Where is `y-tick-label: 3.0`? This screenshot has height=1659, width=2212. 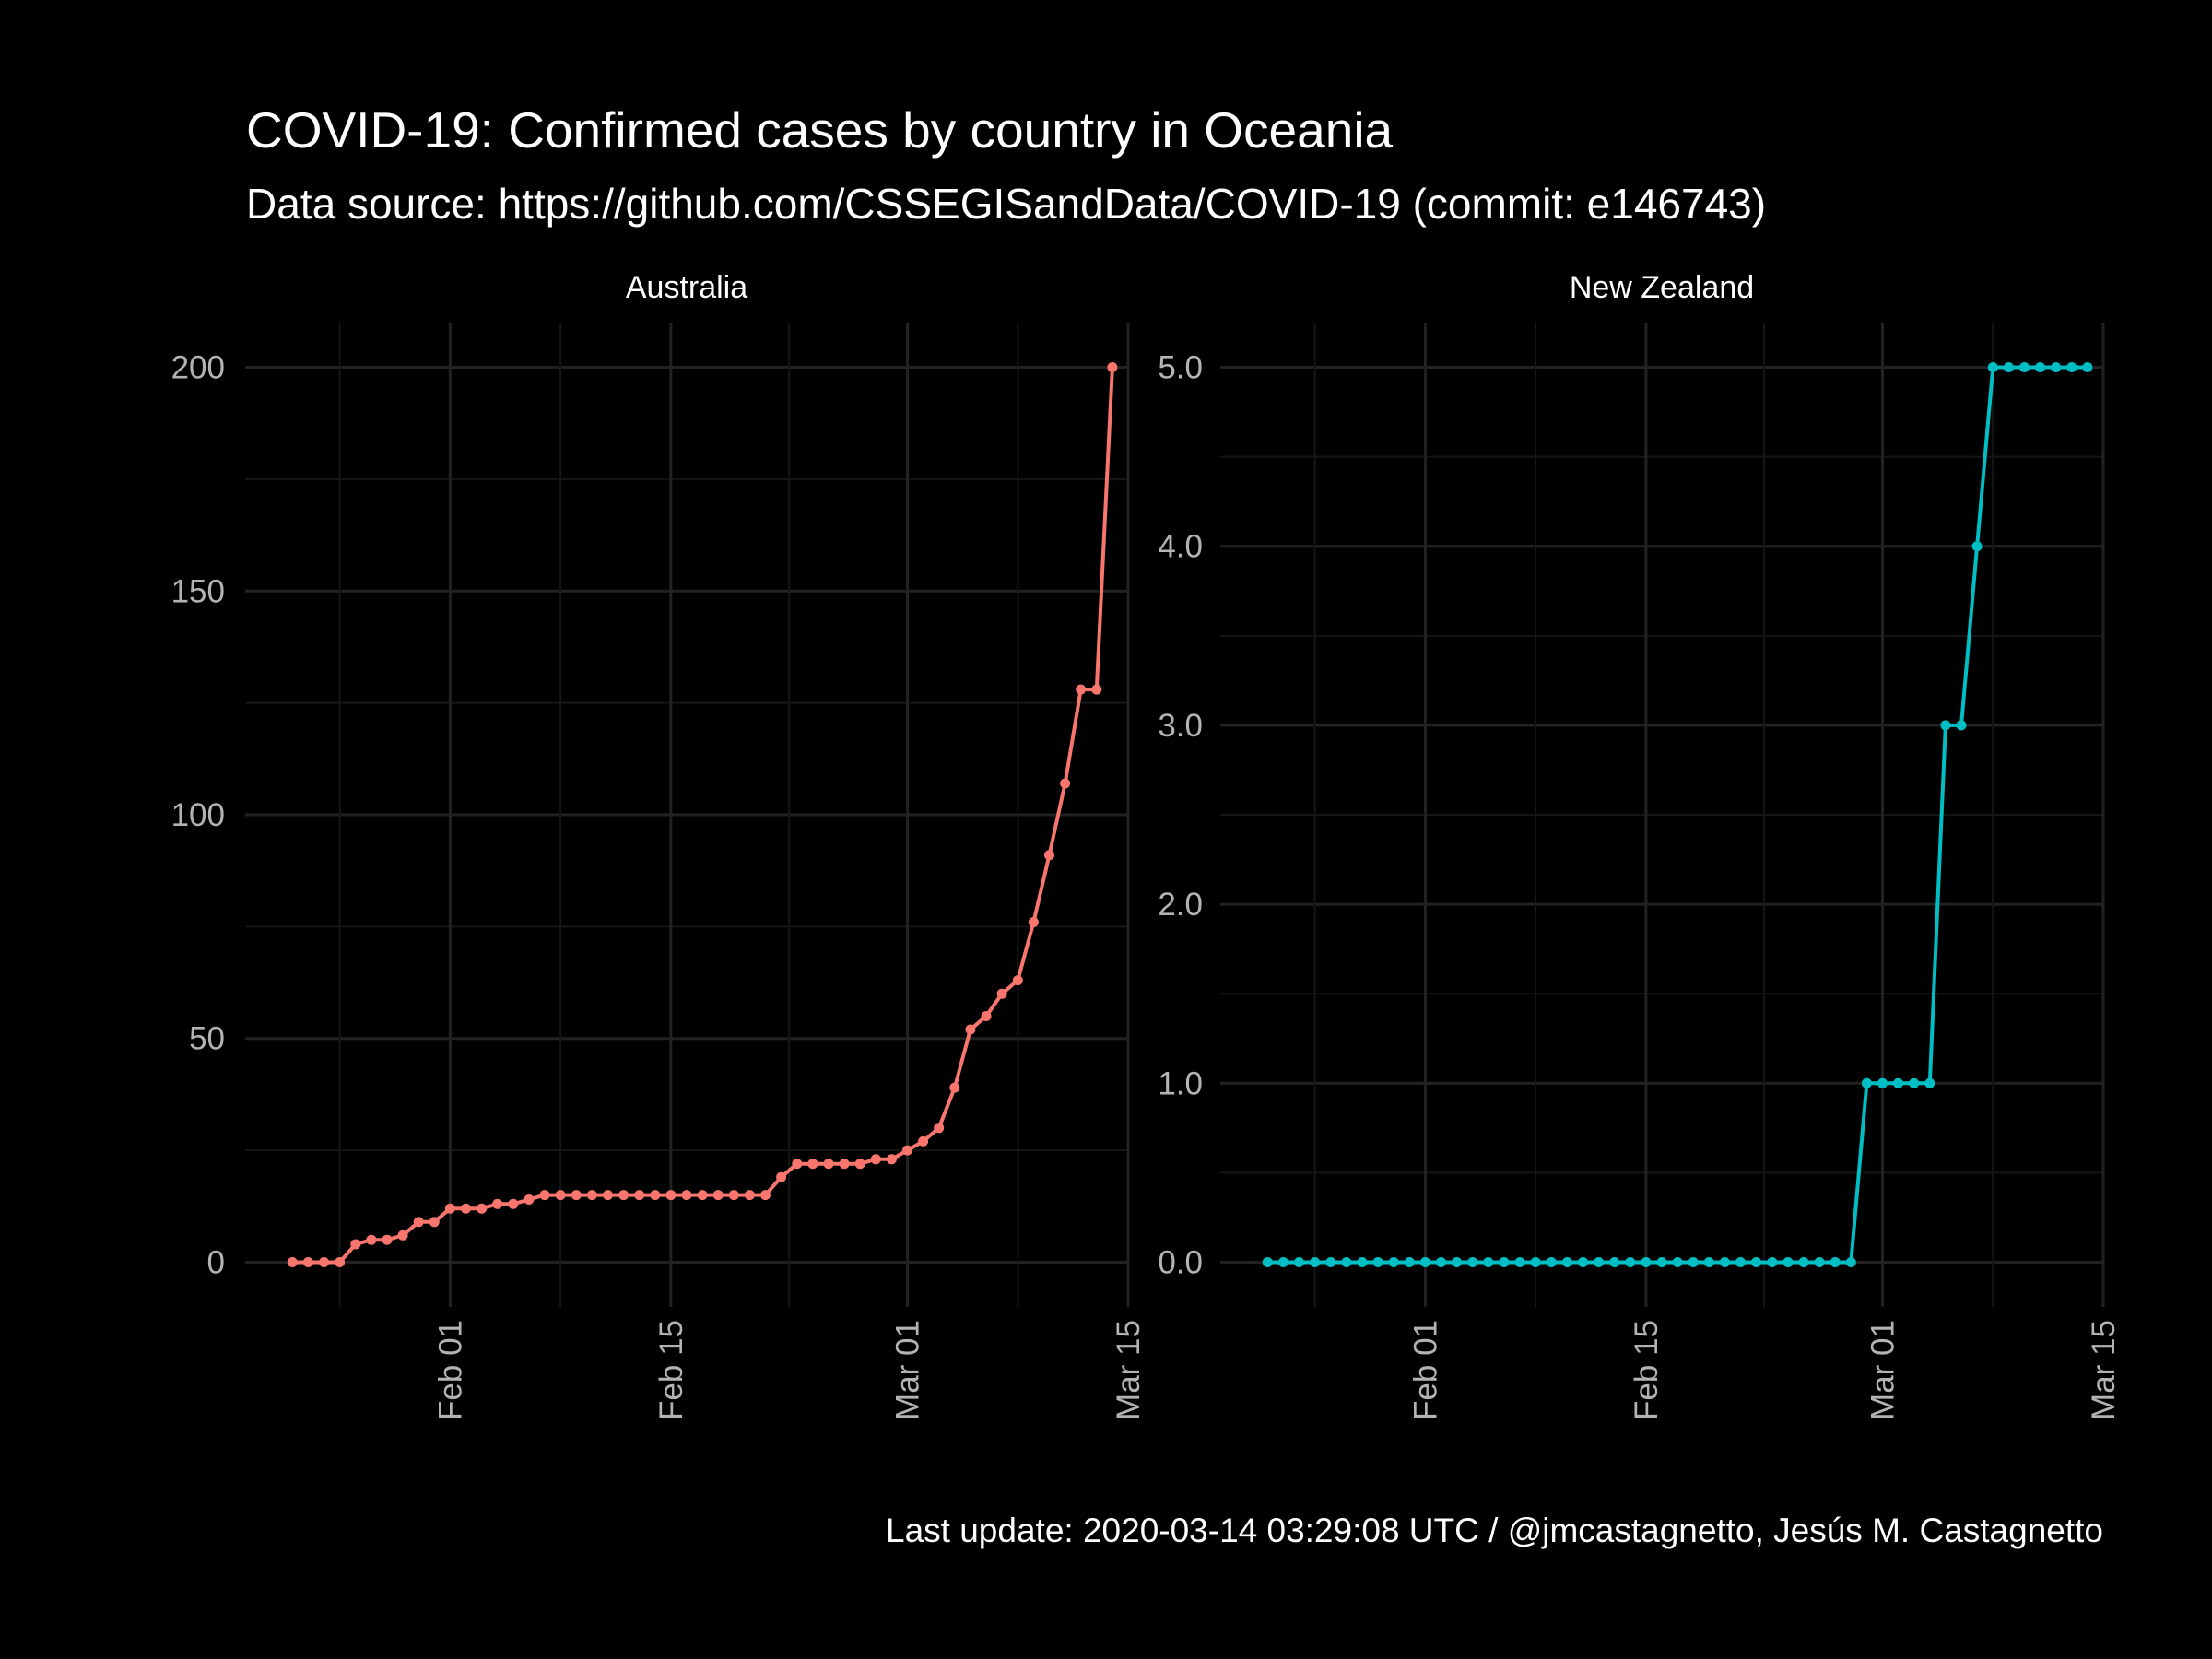 y-tick-label: 3.0 is located at coordinates (1180, 726).